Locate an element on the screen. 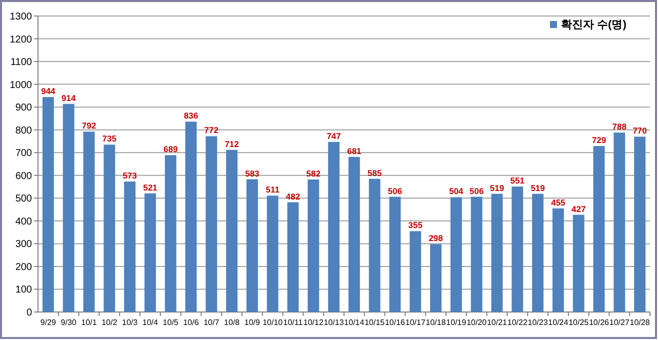 The height and width of the screenshot is (340, 658). x-tick-label: 10/9 is located at coordinates (252, 322).